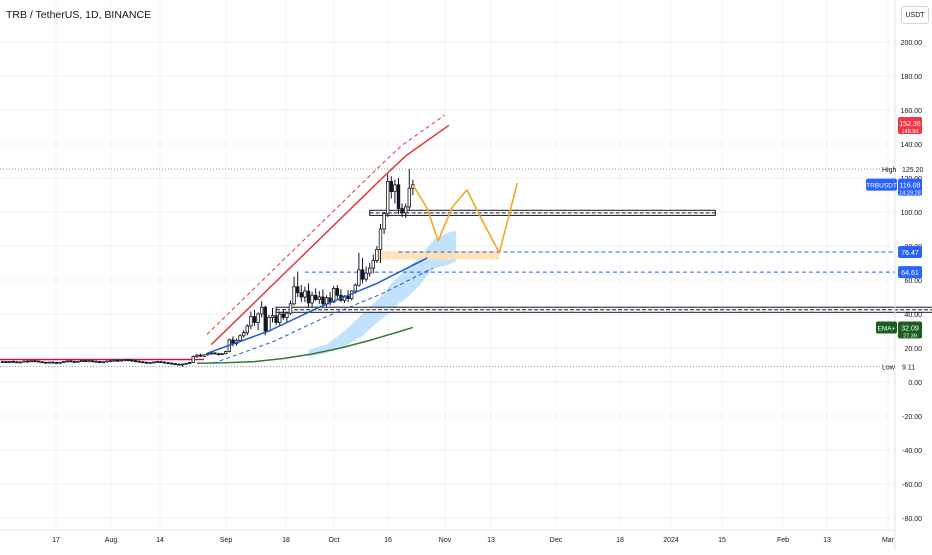 The height and width of the screenshot is (555, 932). Describe the element at coordinates (226, 540) in the screenshot. I see `time-tick-label: Sep` at that location.